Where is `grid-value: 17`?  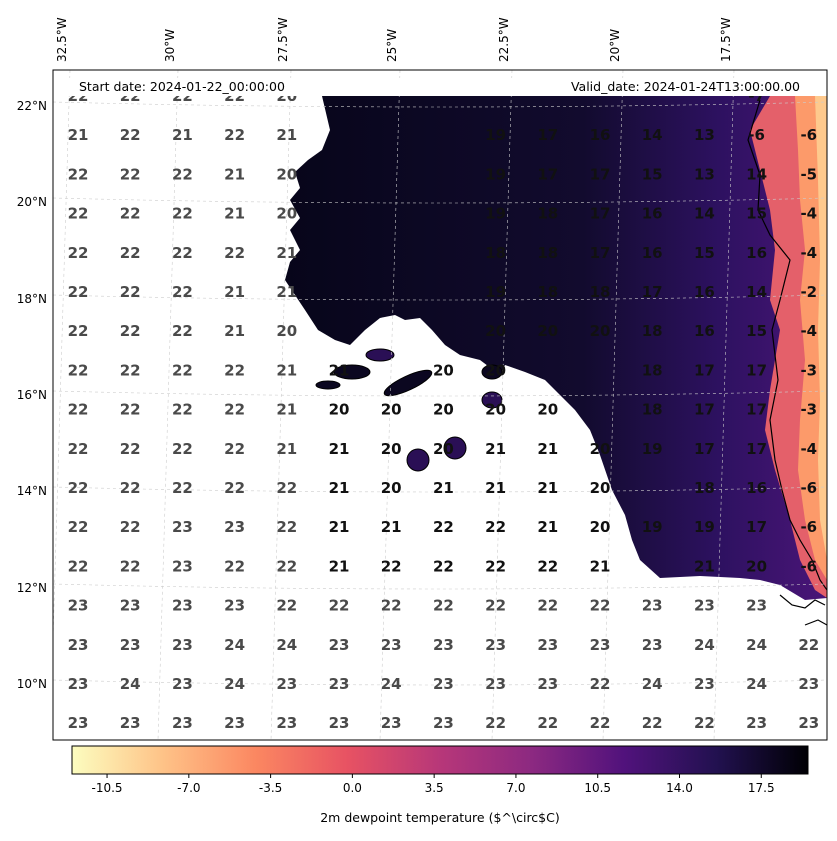
grid-value: 17 is located at coordinates (756, 527).